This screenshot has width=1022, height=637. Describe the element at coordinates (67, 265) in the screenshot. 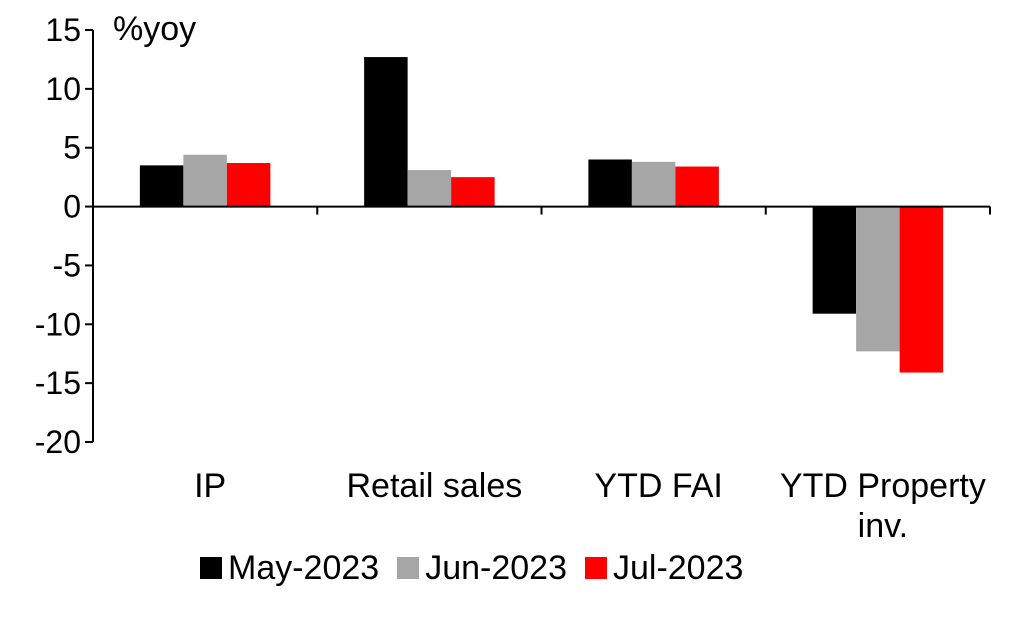

I see `y-tick-label: -5` at that location.